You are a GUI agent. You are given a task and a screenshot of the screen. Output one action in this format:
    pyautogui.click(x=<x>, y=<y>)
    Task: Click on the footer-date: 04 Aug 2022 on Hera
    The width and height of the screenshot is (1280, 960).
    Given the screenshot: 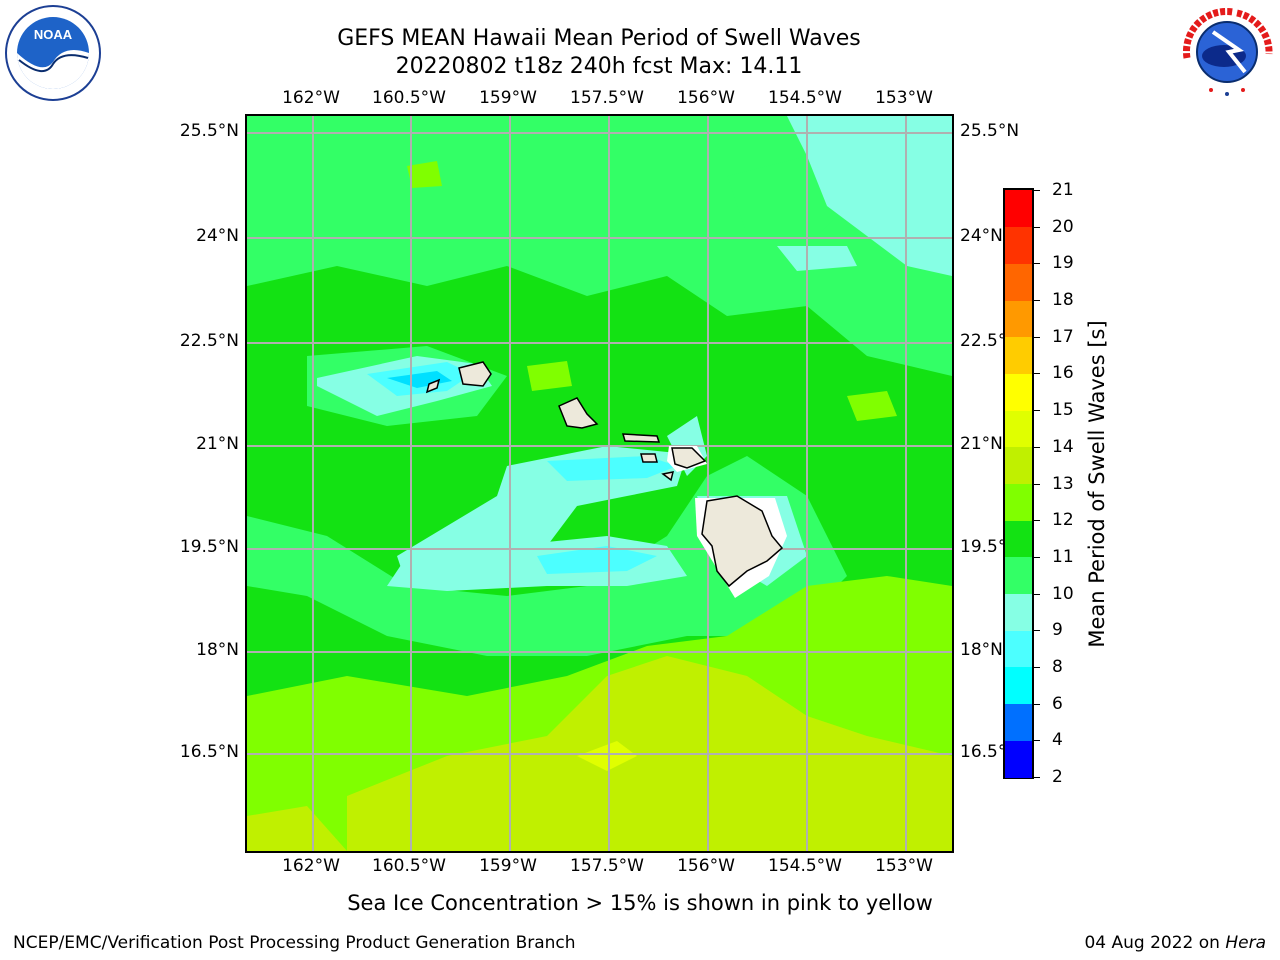 What is the action you would take?
    pyautogui.click(x=1175, y=943)
    